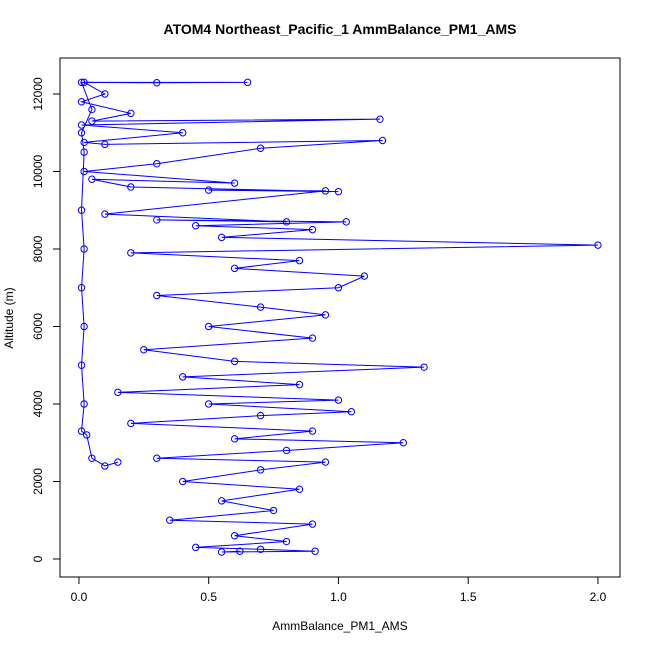 The image size is (650, 655). What do you see at coordinates (38, 248) in the screenshot?
I see `y-tick-label: 8000` at bounding box center [38, 248].